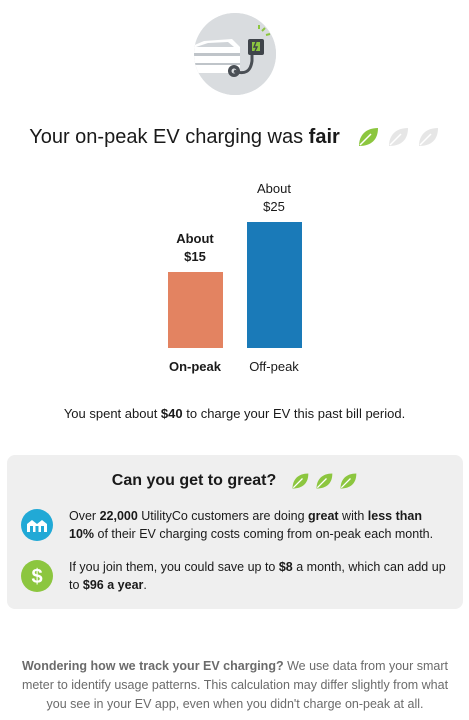  Describe the element at coordinates (195, 310) in the screenshot. I see `bar-on-peak` at that location.